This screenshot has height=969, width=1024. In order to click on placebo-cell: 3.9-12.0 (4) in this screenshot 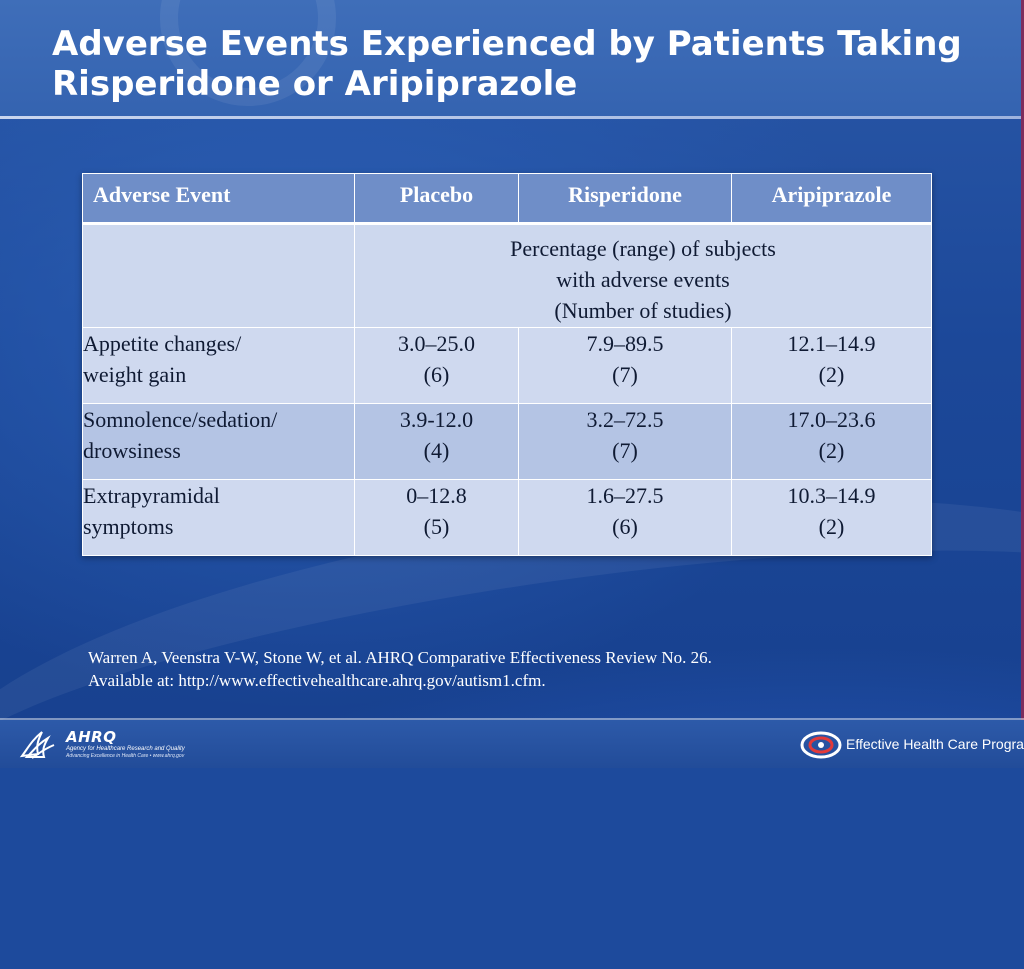, I will do `click(436, 441)`.